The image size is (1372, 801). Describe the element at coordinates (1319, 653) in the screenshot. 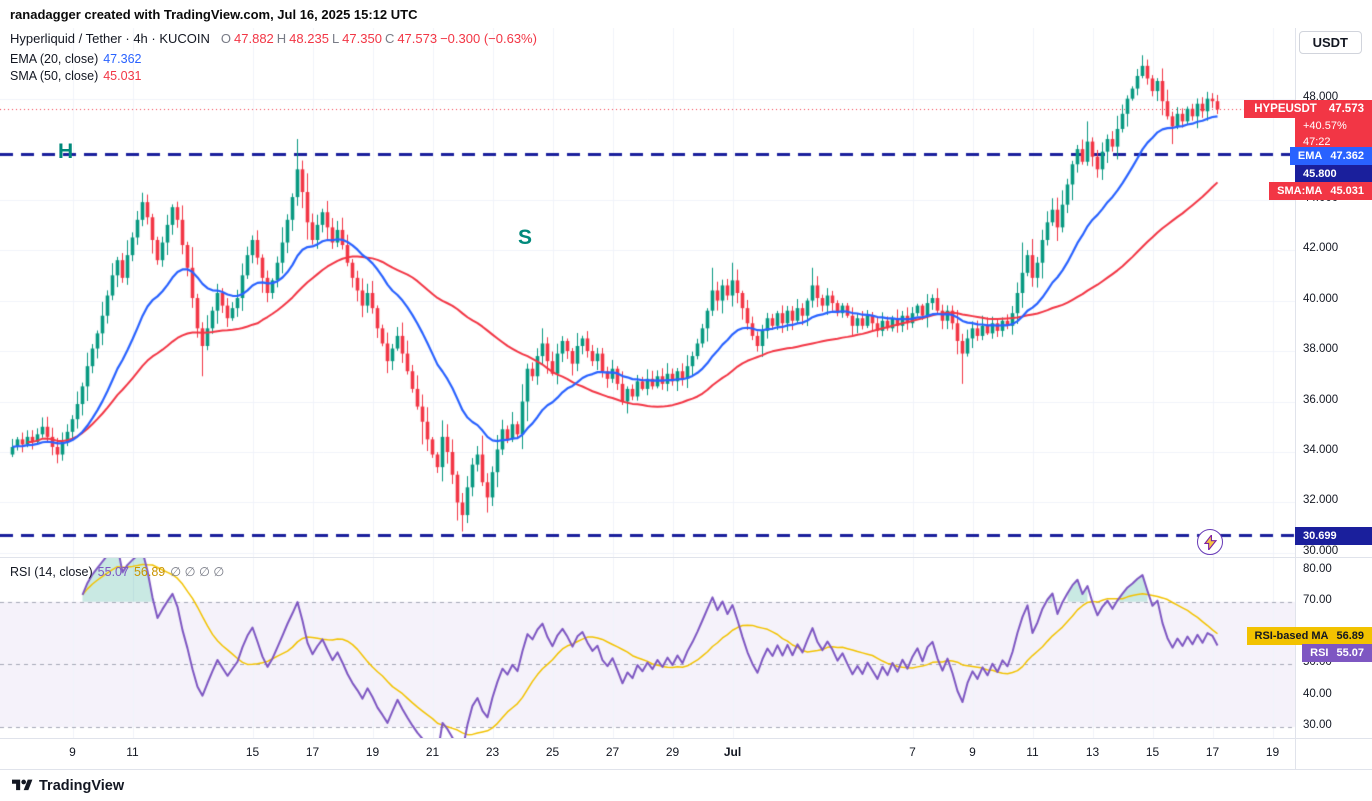

I see `rsi-badge-label: RSI` at that location.